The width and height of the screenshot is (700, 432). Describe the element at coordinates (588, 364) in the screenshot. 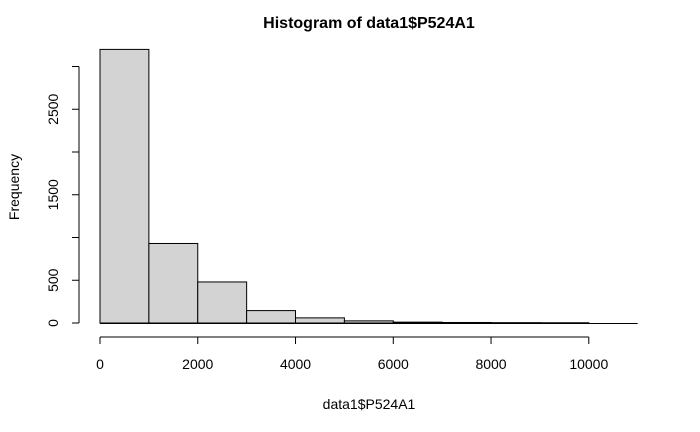

I see `x-tick-label: 10000` at that location.